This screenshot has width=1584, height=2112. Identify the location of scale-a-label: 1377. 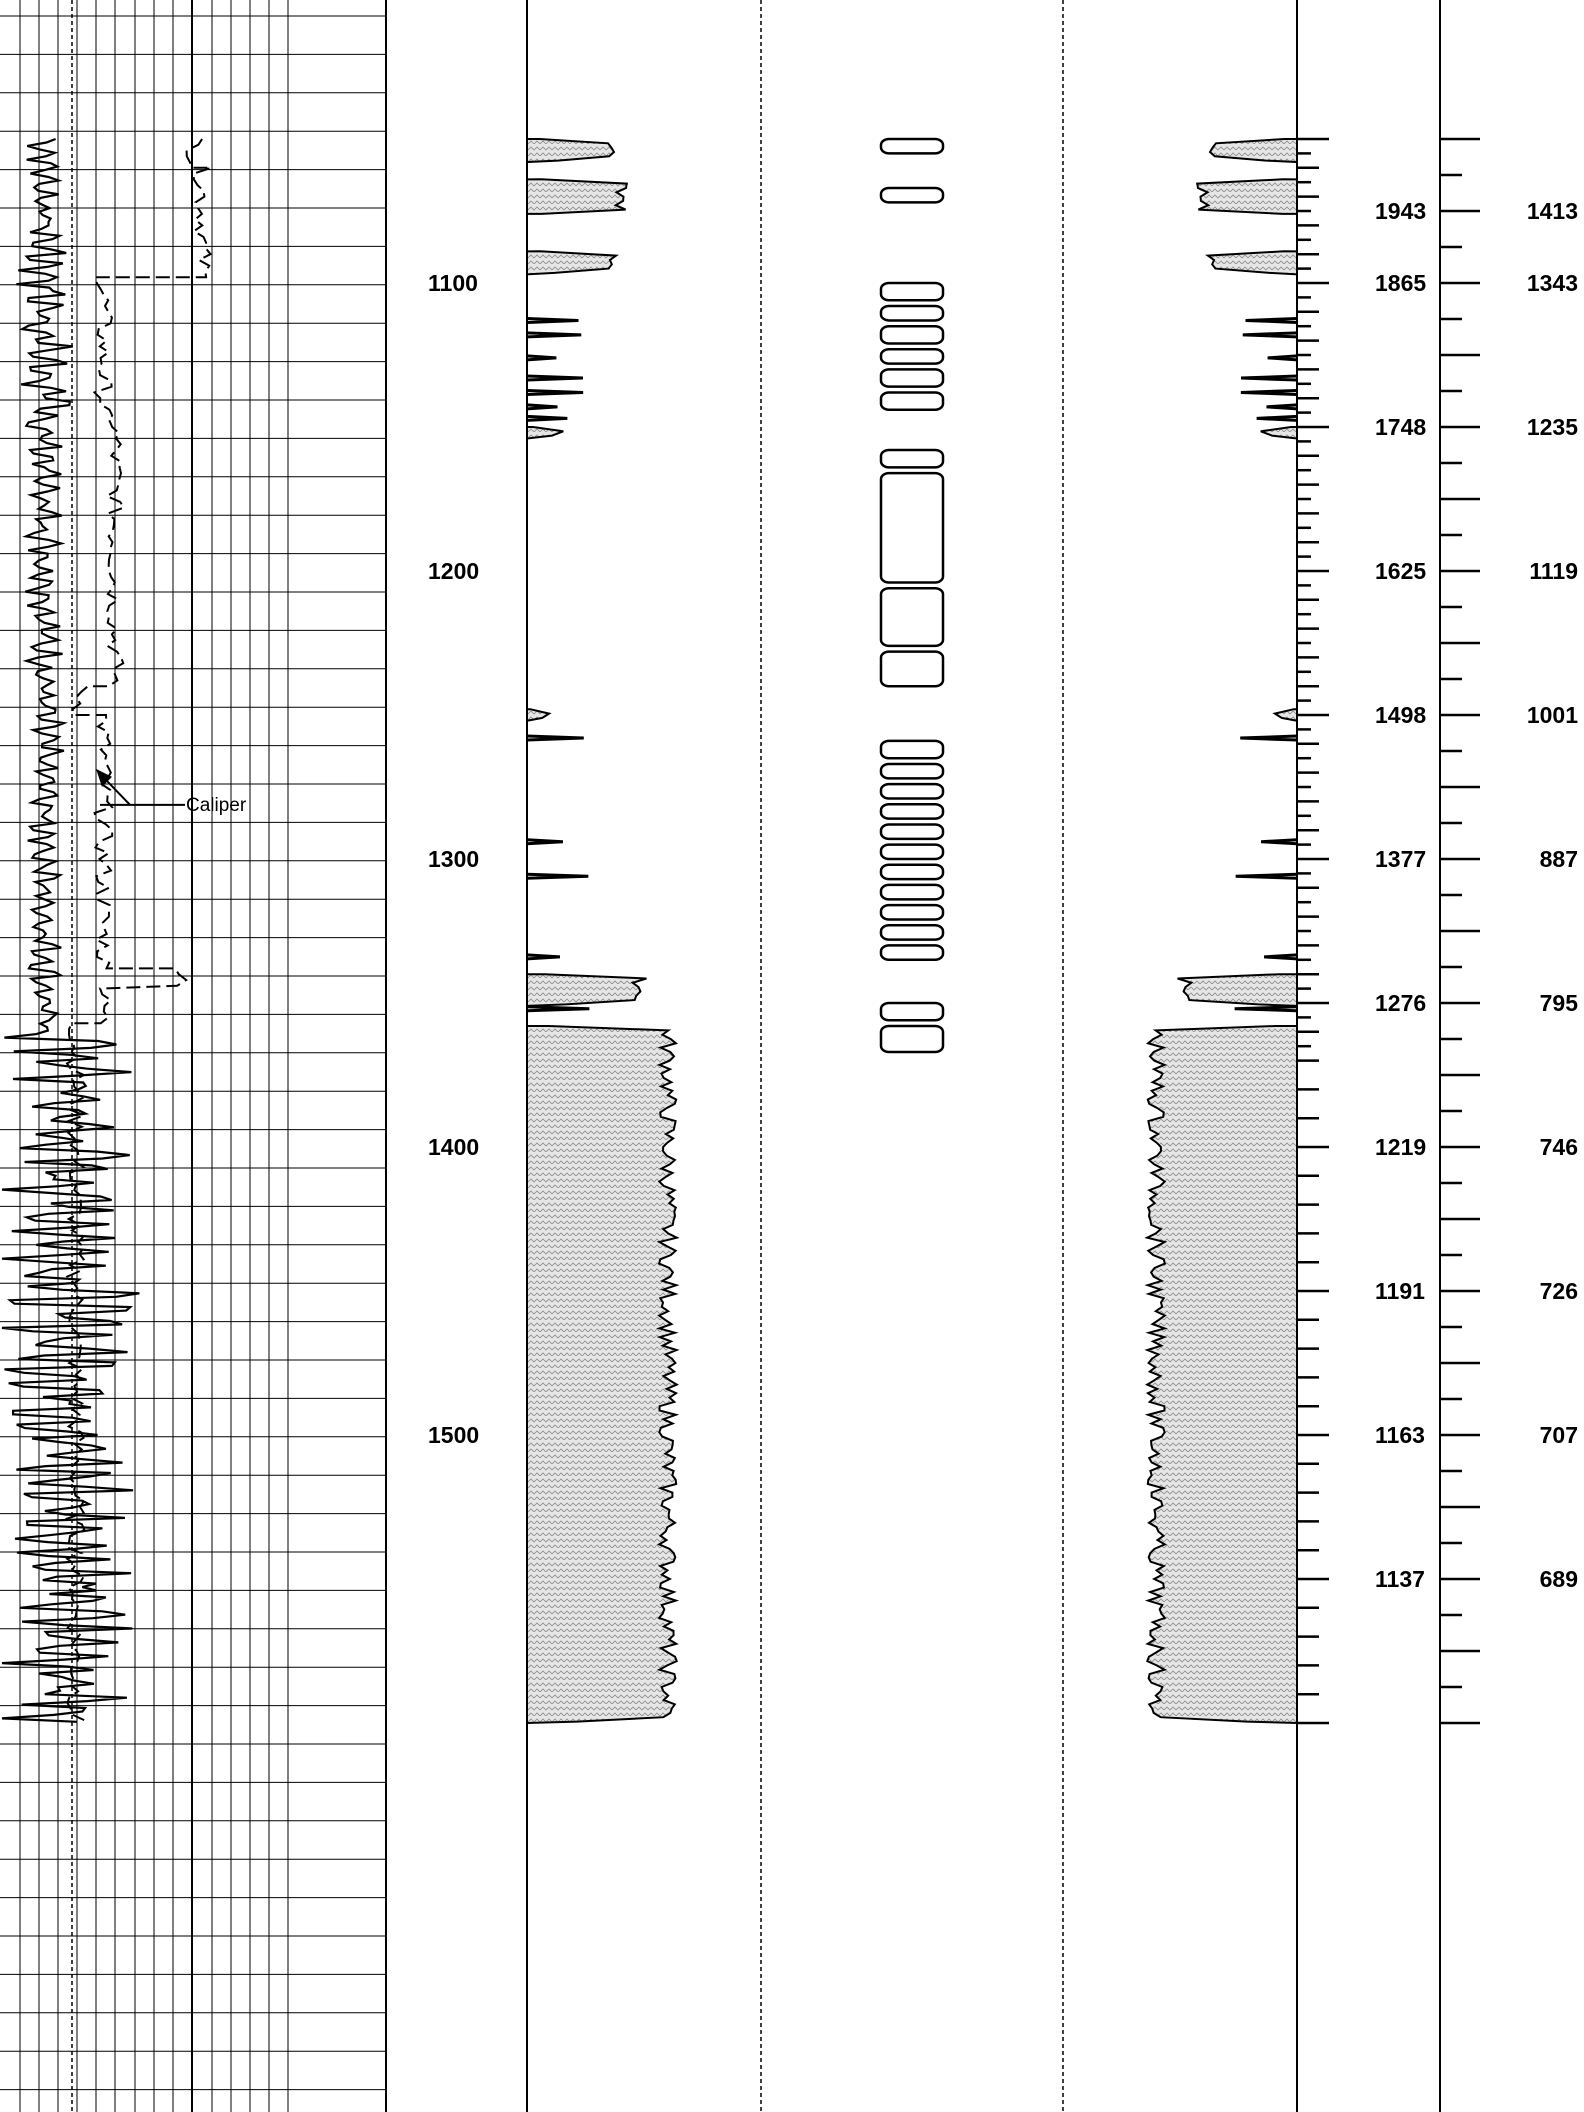
(1400, 859).